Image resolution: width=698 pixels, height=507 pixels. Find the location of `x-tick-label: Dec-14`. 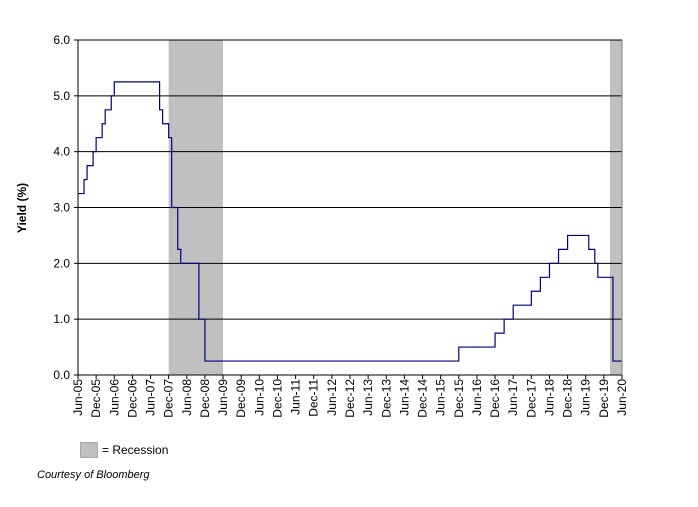

x-tick-label: Dec-14 is located at coordinates (423, 398).